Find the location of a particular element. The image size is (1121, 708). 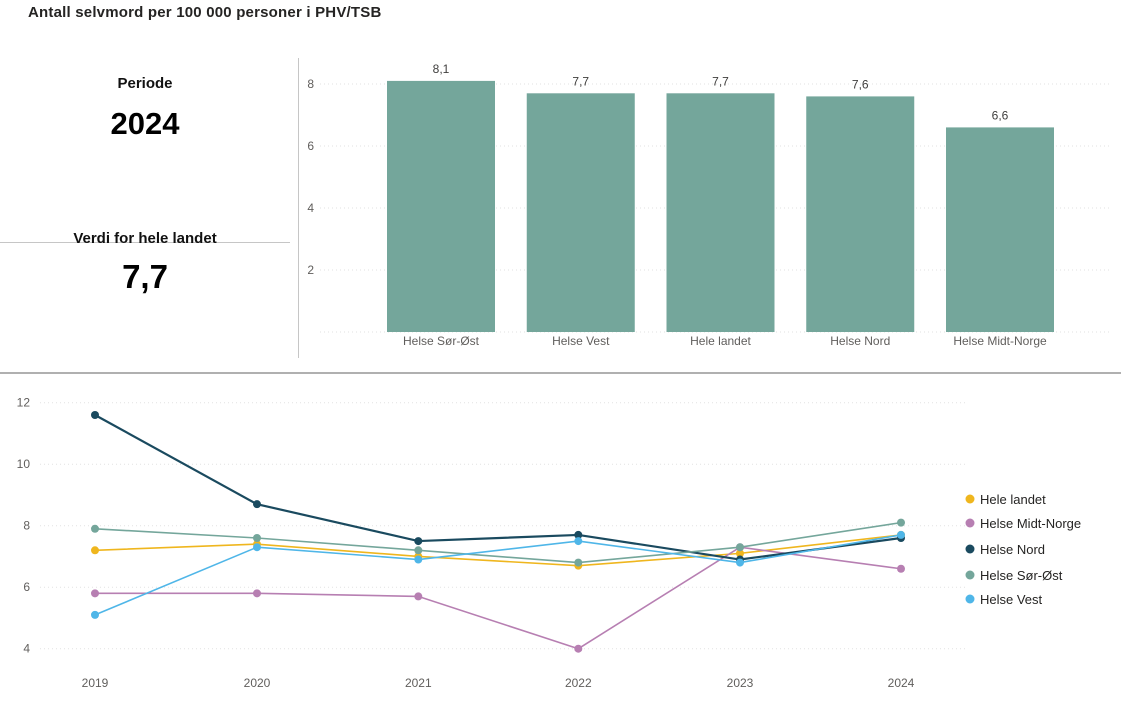

kpi-panel: Periode 2024 Verdi for hele landet 7,7 is located at coordinates (145, 209).